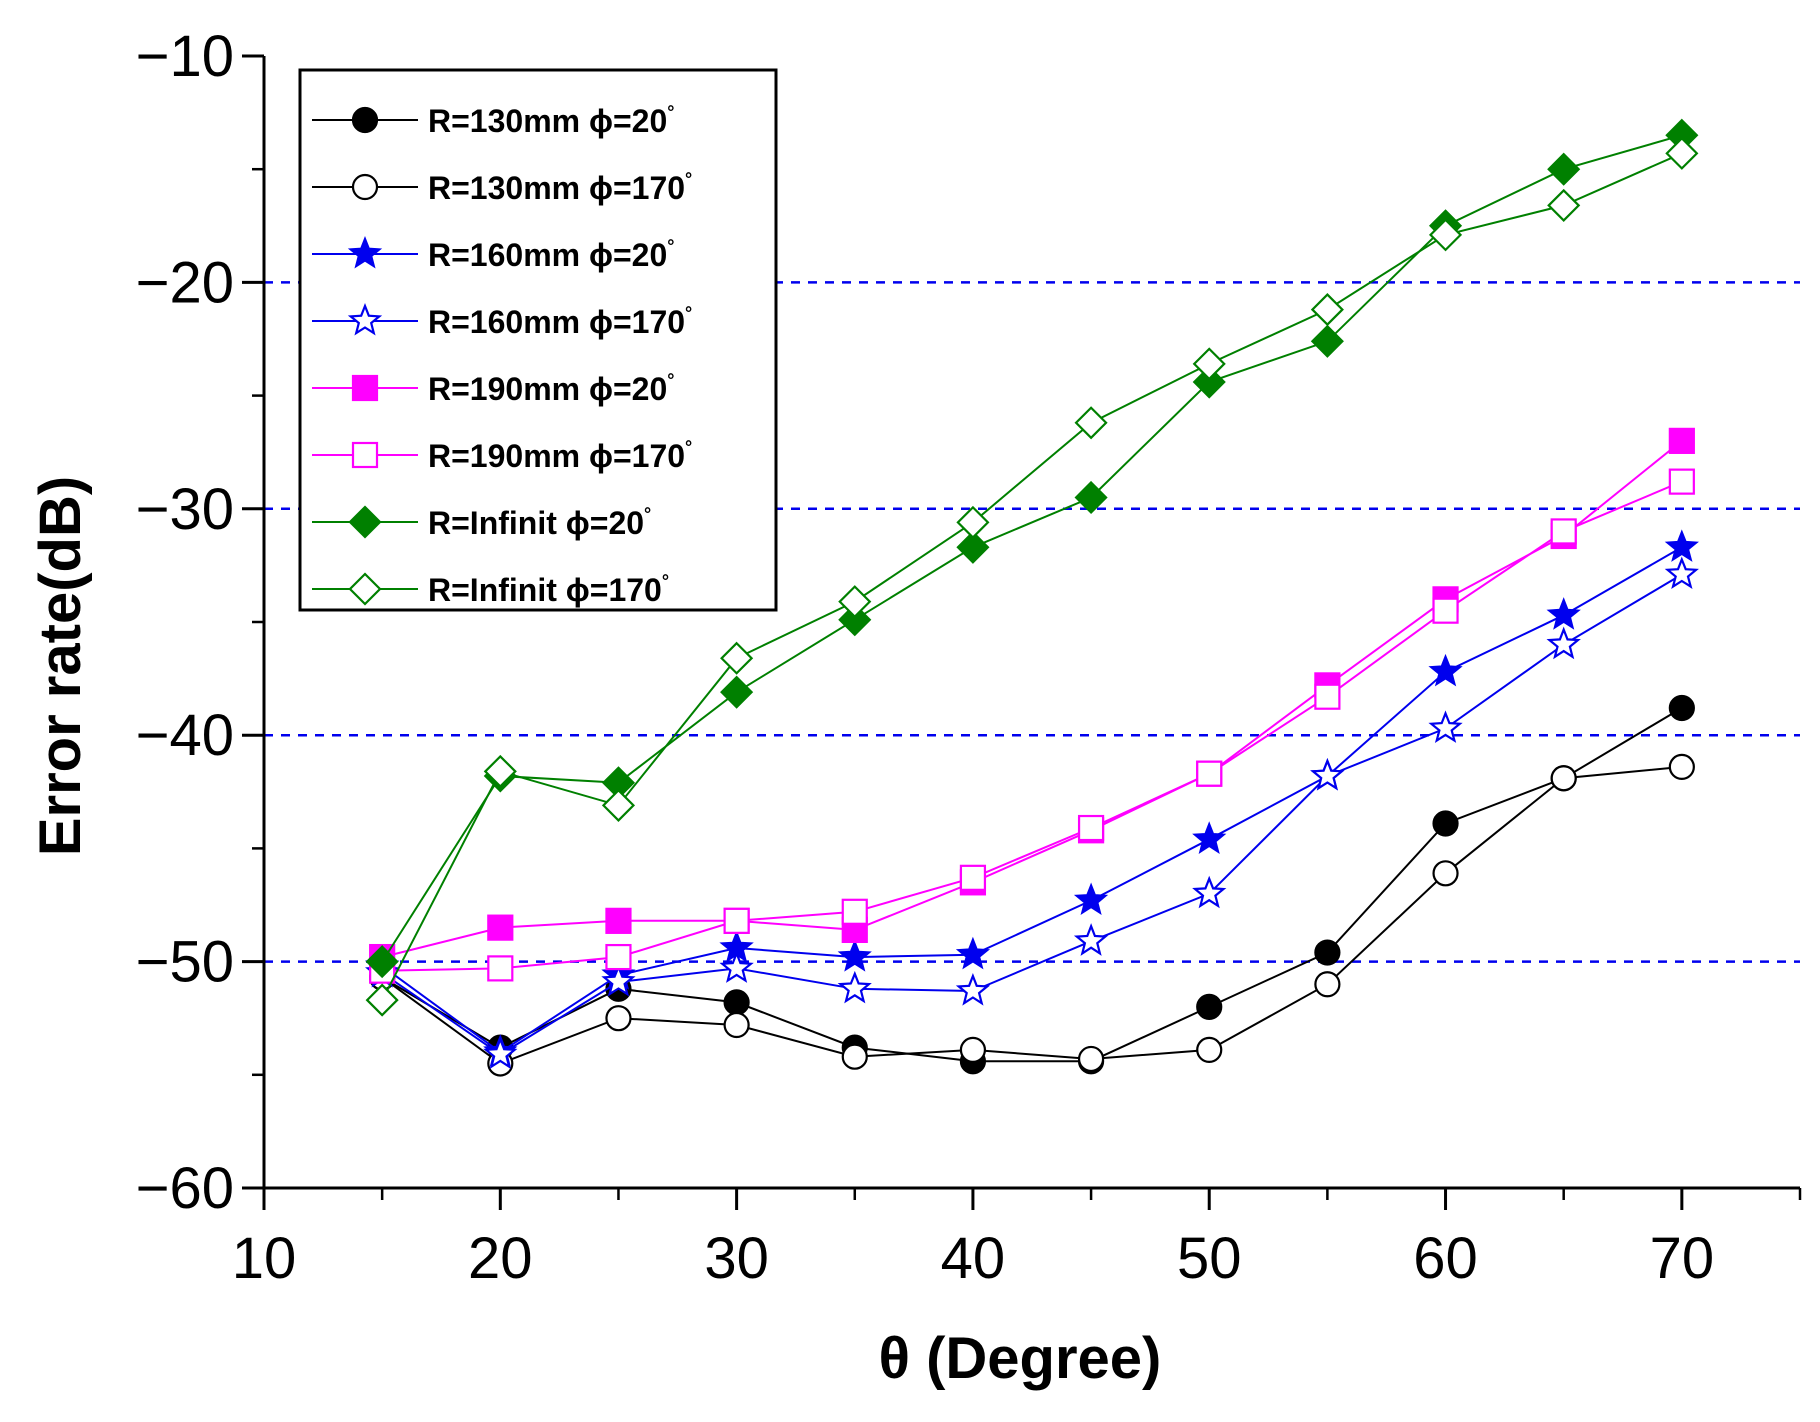 The width and height of the screenshot is (1820, 1422). I want to click on y-axis-title: Error rate(dB), so click(60, 666).